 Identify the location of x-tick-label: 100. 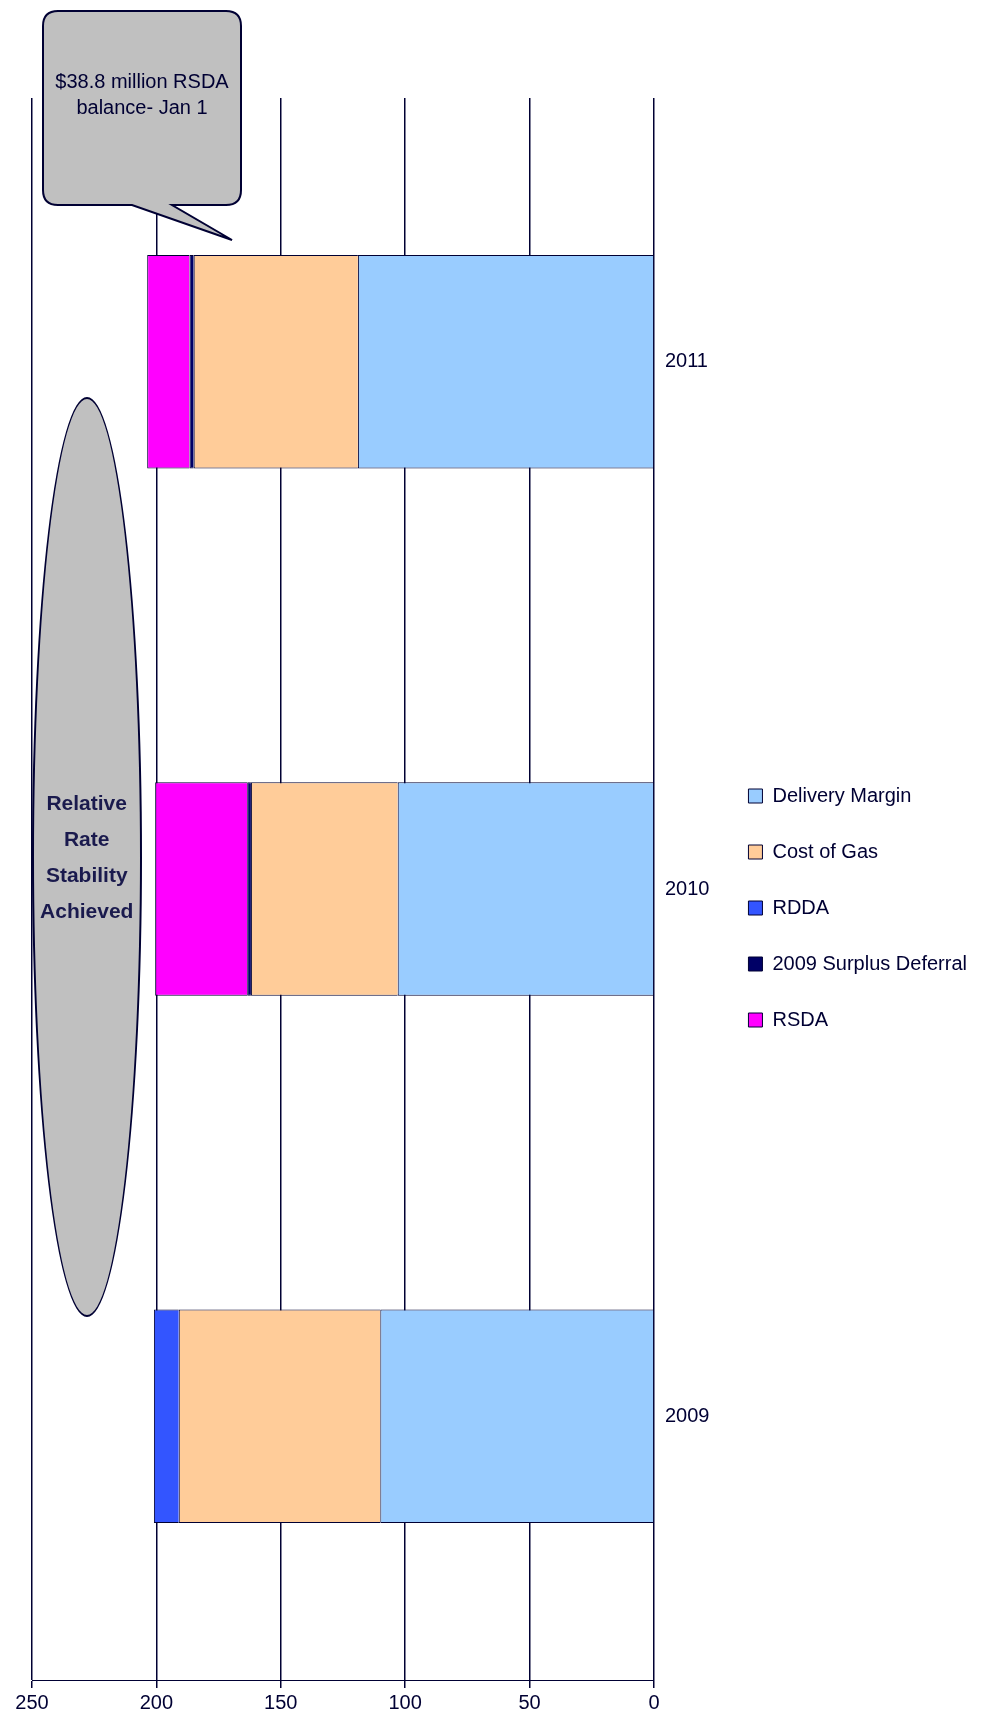
(405, 1701).